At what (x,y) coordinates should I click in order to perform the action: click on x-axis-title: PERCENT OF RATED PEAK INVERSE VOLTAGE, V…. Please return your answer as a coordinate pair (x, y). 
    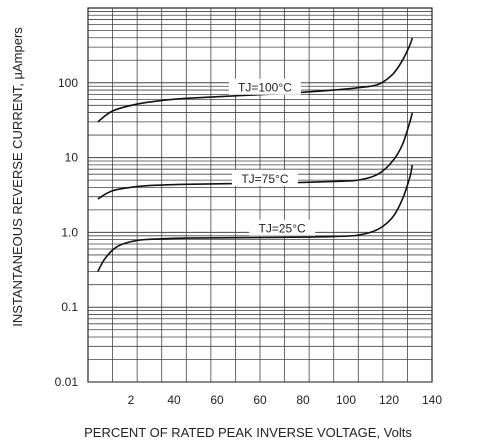
    Looking at the image, I should click on (248, 432).